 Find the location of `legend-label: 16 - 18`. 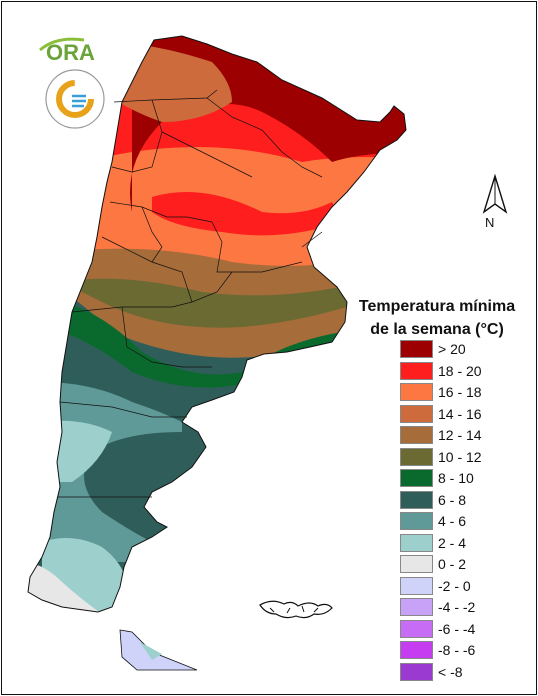

legend-label: 16 - 18 is located at coordinates (460, 392).